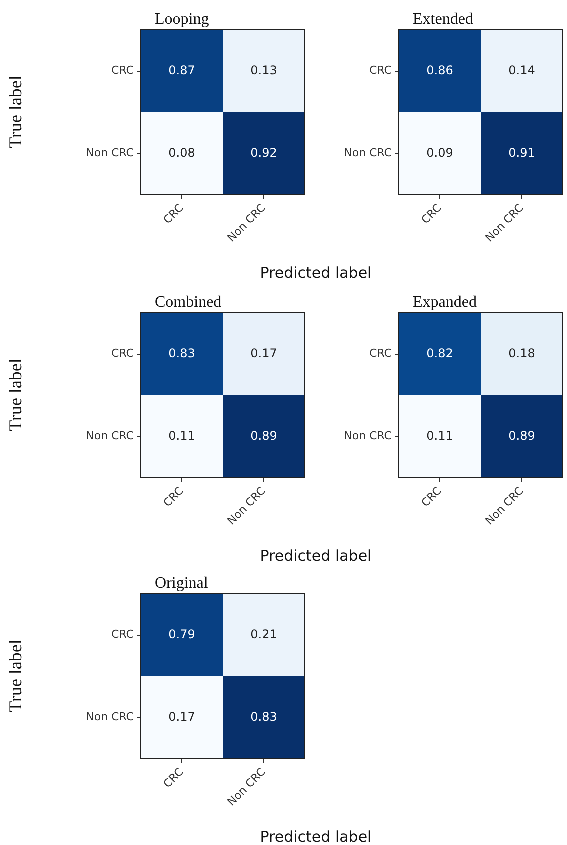  What do you see at coordinates (264, 153) in the screenshot?
I see `data-label: 0.92` at bounding box center [264, 153].